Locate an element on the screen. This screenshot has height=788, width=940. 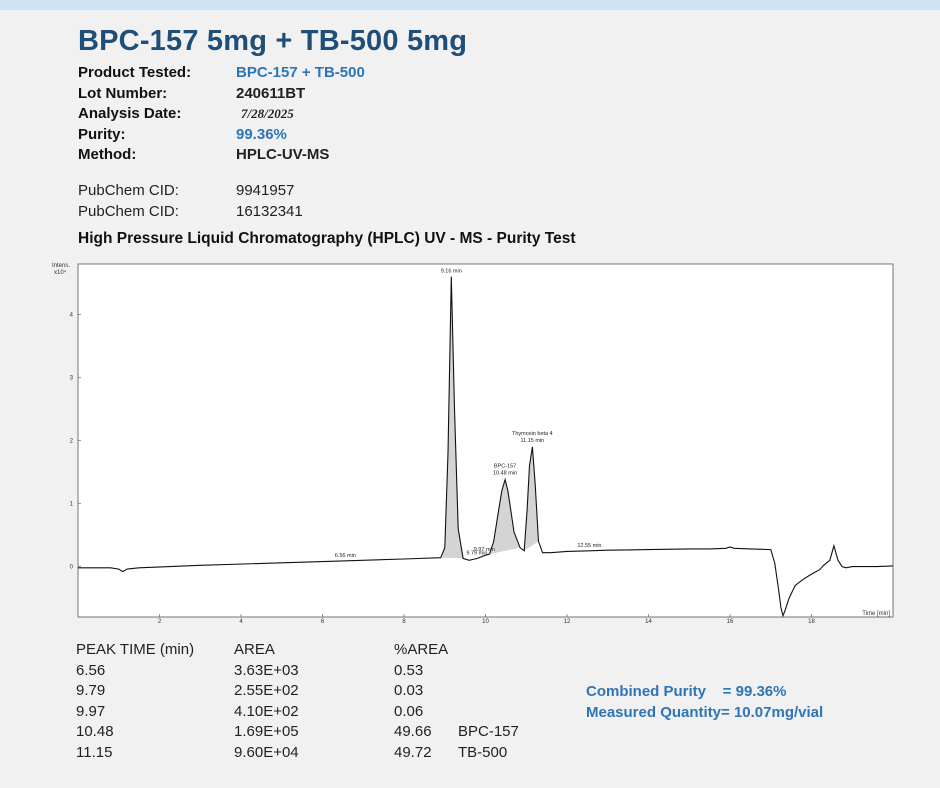
x-tick-label: 18 is located at coordinates (811, 622).